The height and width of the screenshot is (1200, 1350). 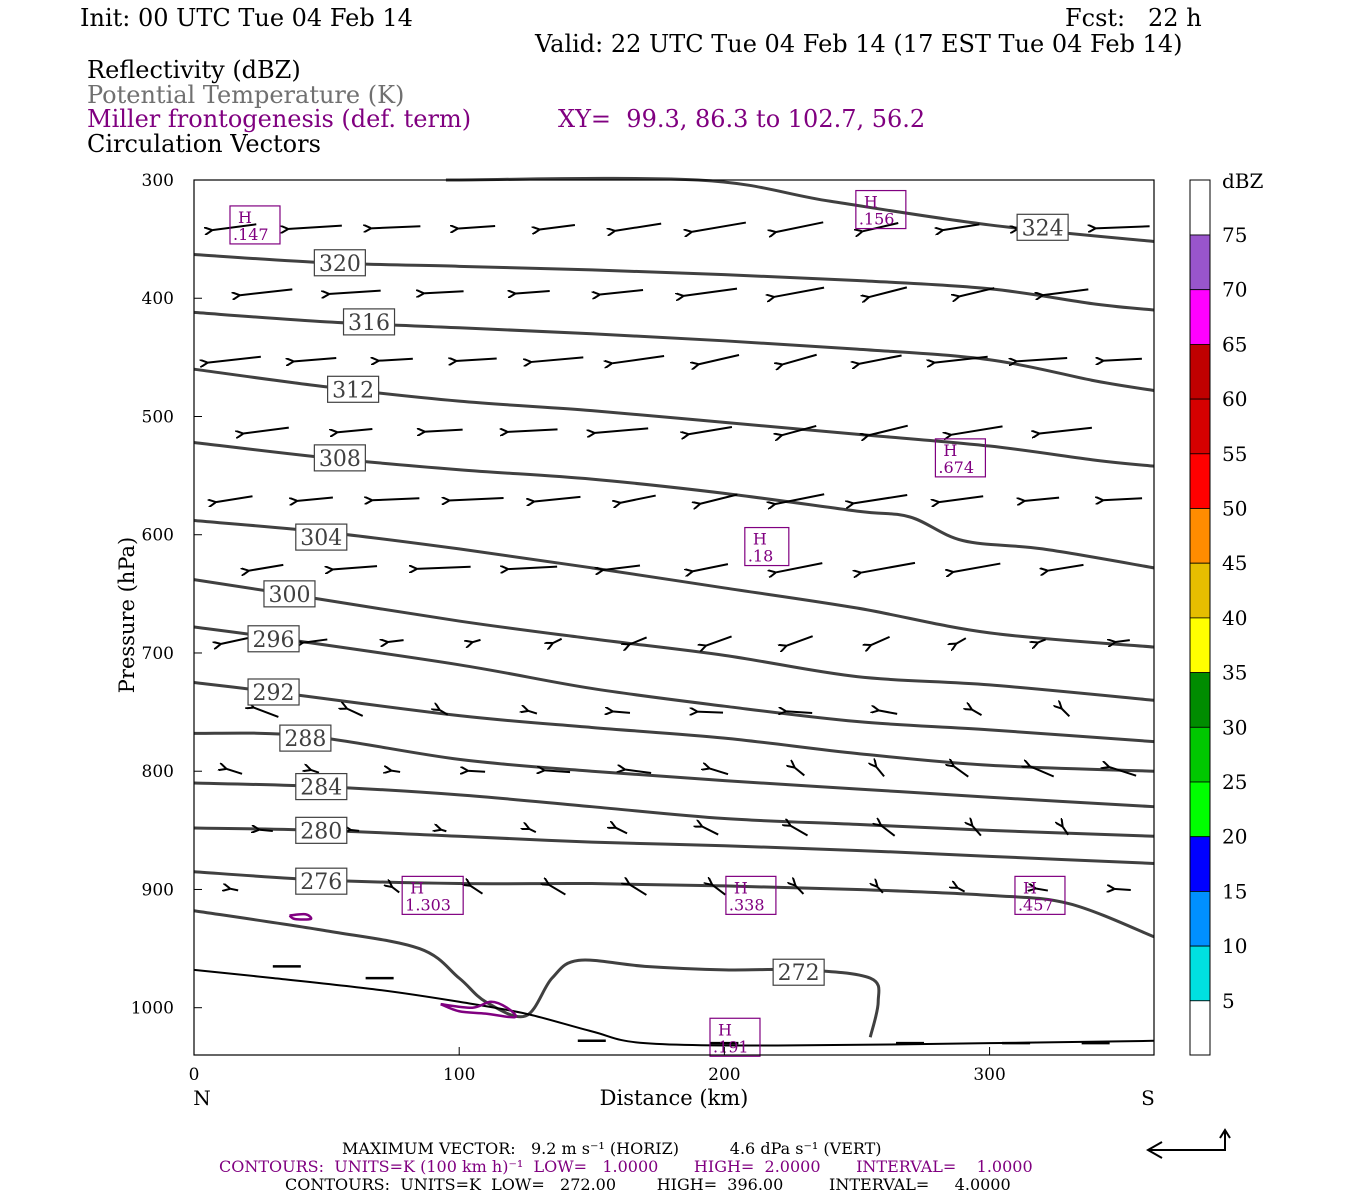 I want to click on colorbar-level-label: 65, so click(x=1234, y=344).